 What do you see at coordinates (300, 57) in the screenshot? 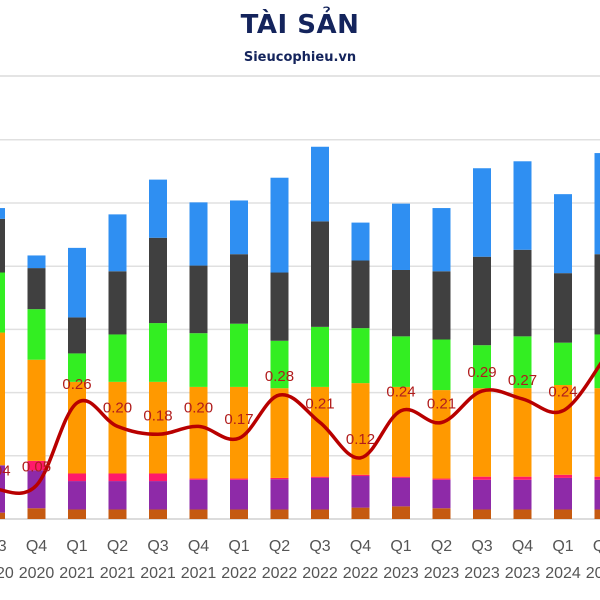
I see `chart-subtitle: Sieucophieu.vn` at bounding box center [300, 57].